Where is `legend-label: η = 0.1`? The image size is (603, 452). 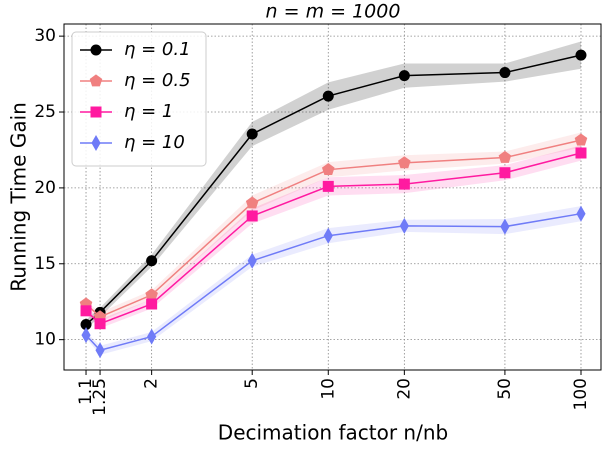
legend-label: η = 0.1 is located at coordinates (157, 49).